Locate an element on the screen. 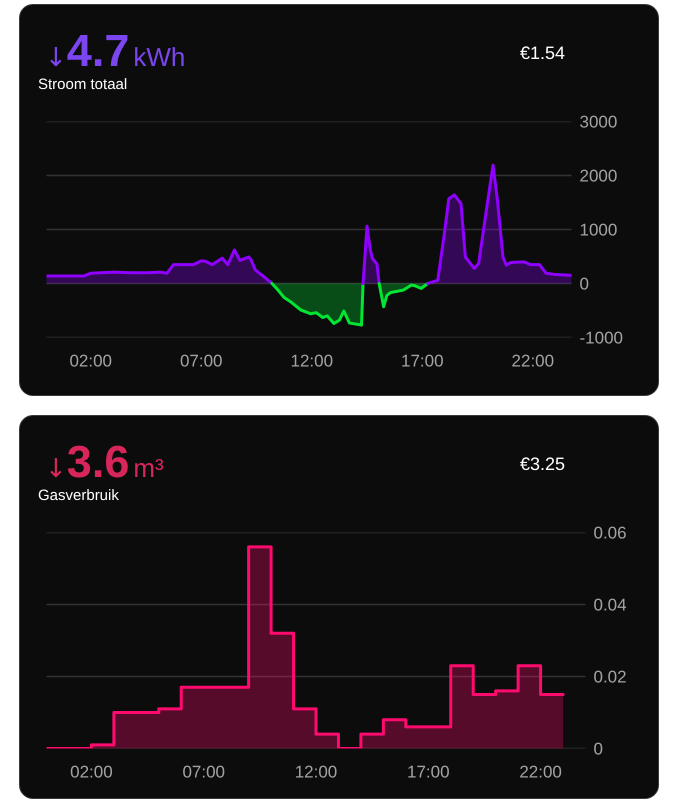  text: €3.25 is located at coordinates (542, 464).